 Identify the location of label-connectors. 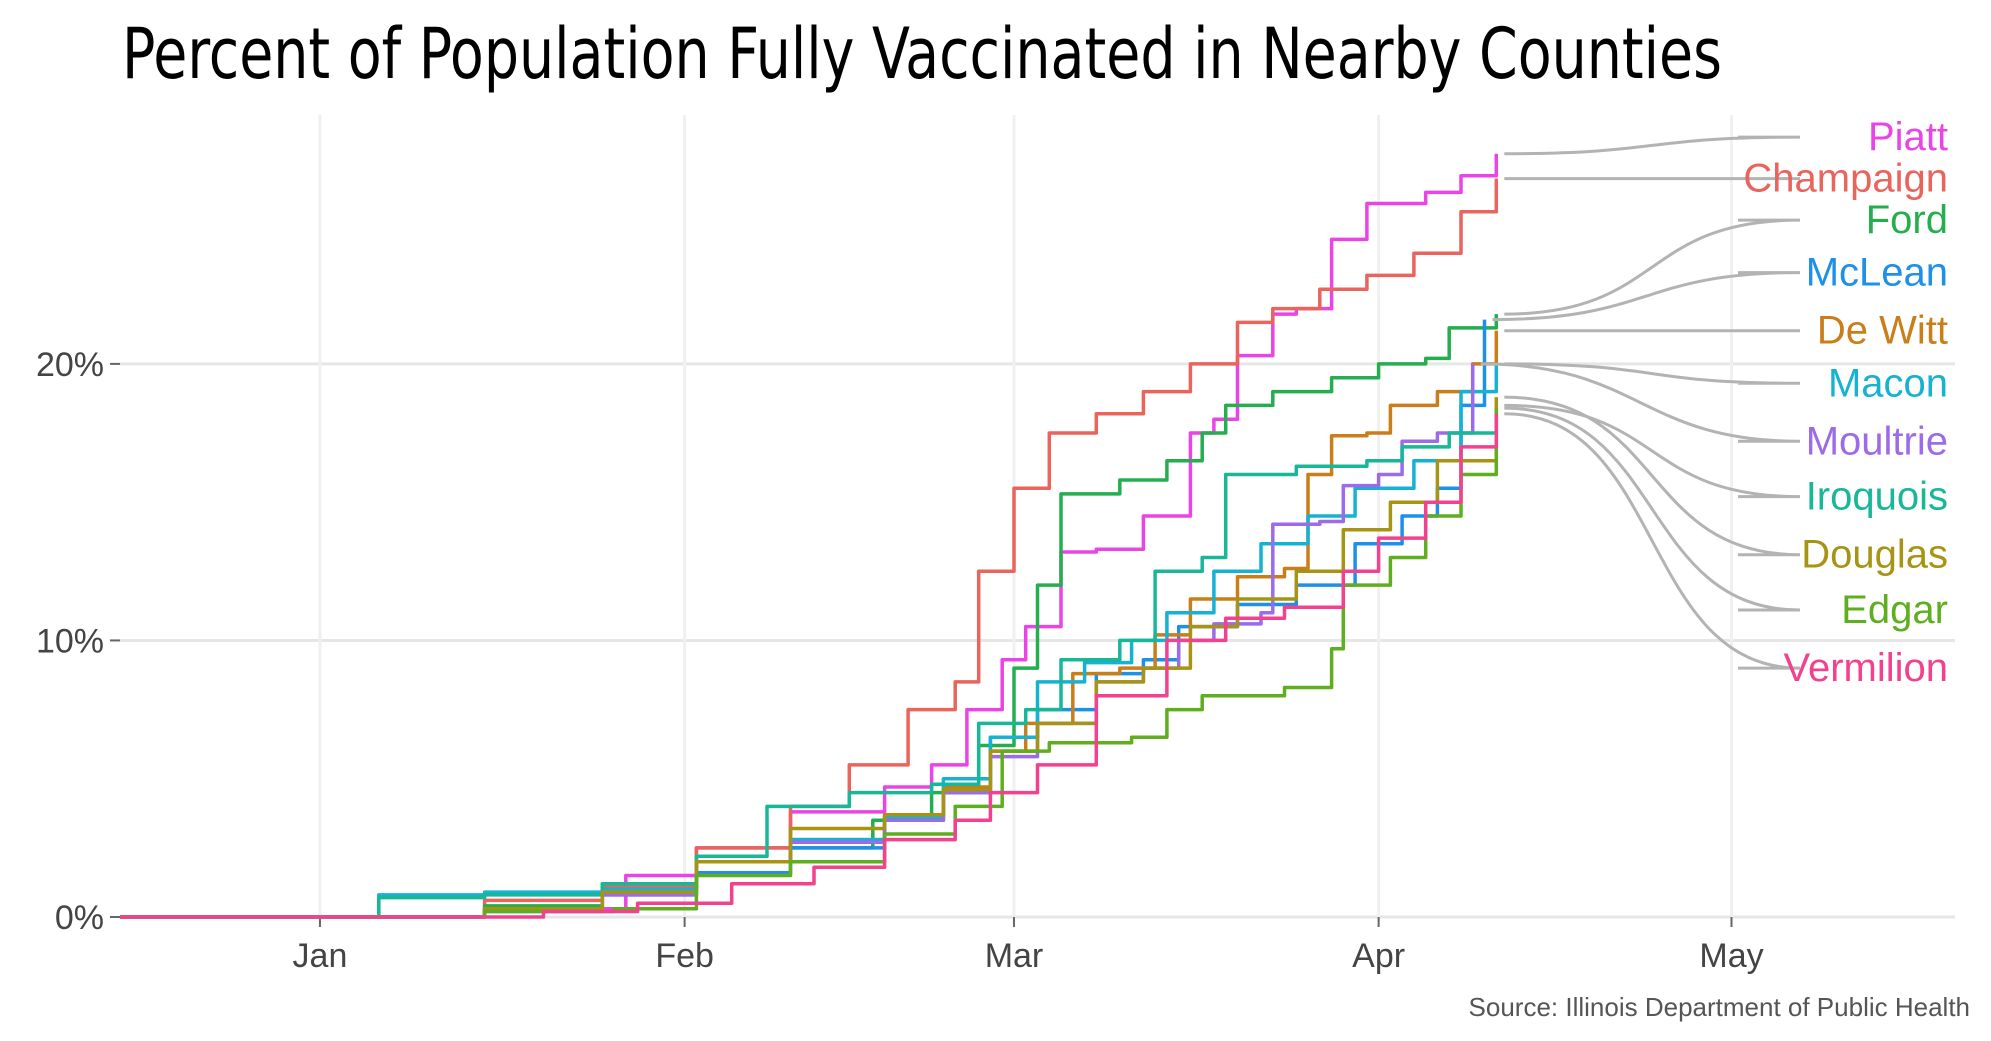
(1640, 402).